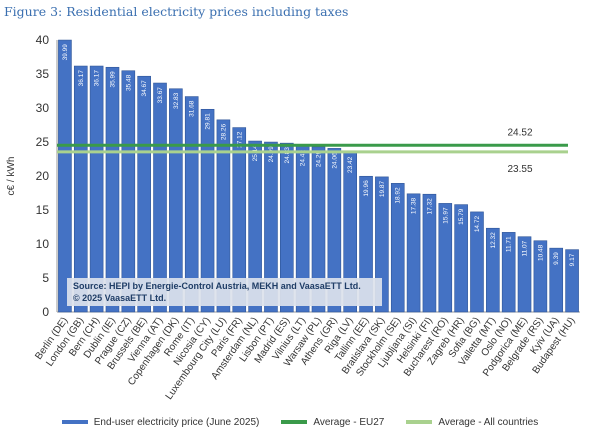 Image resolution: width=600 pixels, height=441 pixels. I want to click on data-label: 18.92, so click(398, 195).